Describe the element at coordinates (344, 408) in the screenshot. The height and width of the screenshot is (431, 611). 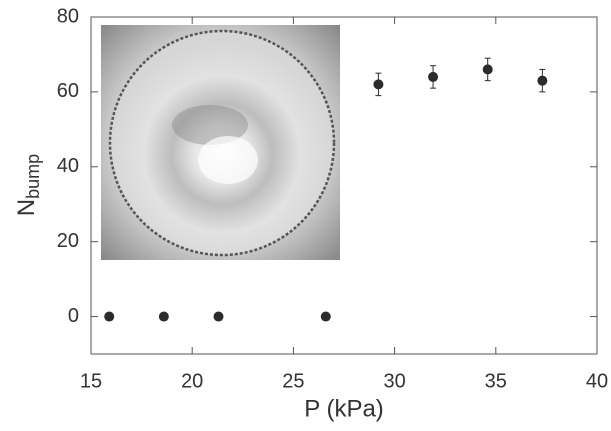
I see `x-axis-label: P (kPa)` at that location.